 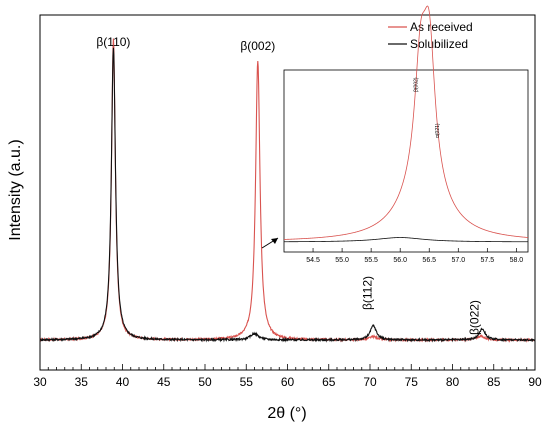 I want to click on x-tick-label: 55, so click(x=247, y=382).